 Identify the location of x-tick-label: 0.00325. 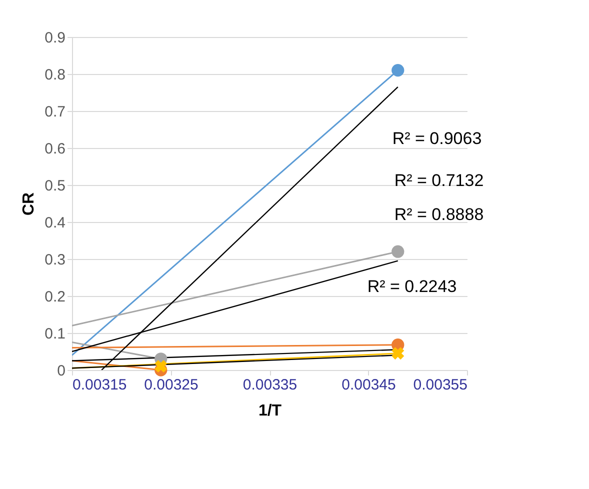
(171, 385).